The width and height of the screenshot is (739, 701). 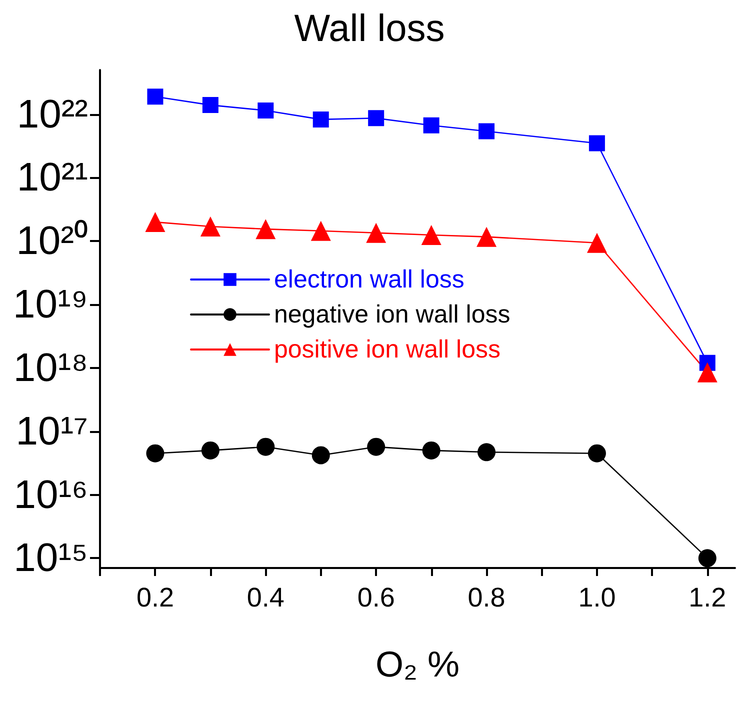 What do you see at coordinates (51, 558) in the screenshot?
I see `y-tick-label: 10¹⁵` at bounding box center [51, 558].